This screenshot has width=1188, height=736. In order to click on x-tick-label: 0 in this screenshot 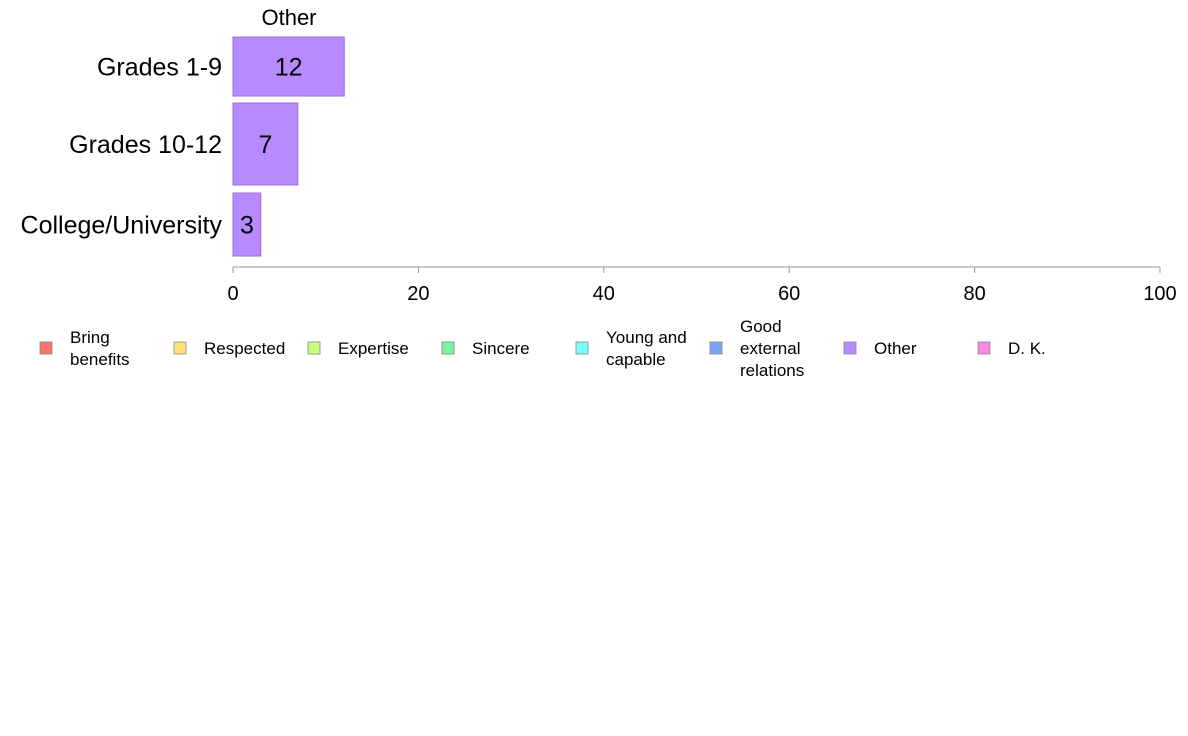, I will do `click(232, 294)`.